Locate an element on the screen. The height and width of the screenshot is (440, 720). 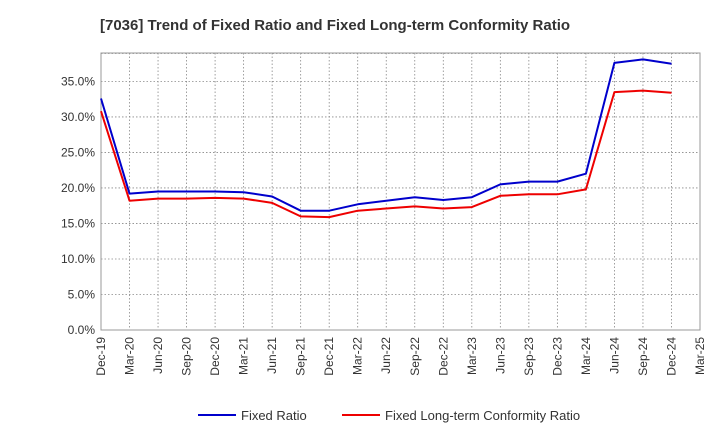
x-tick-label: Jun-20 is located at coordinates (158, 355).